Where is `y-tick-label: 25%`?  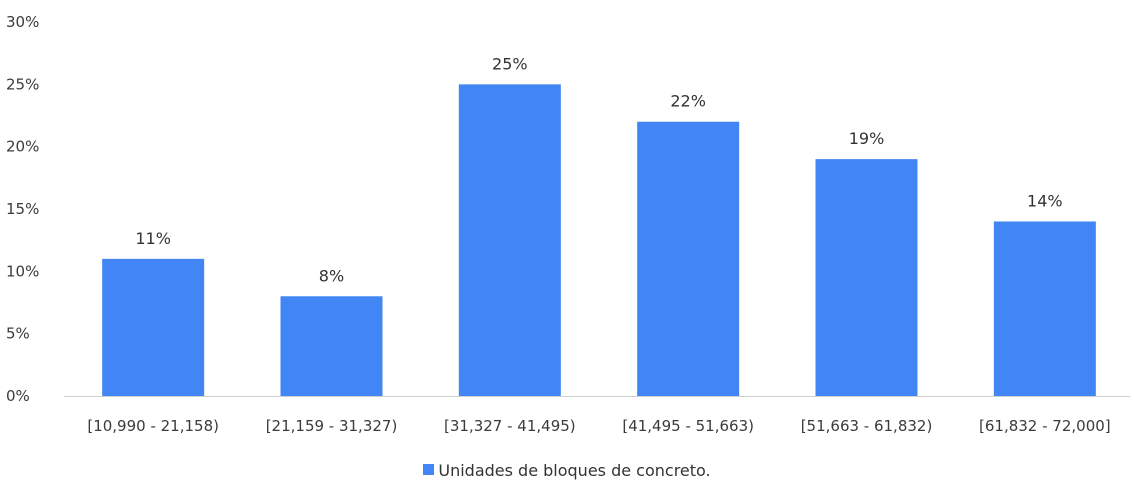
y-tick-label: 25% is located at coordinates (22, 84).